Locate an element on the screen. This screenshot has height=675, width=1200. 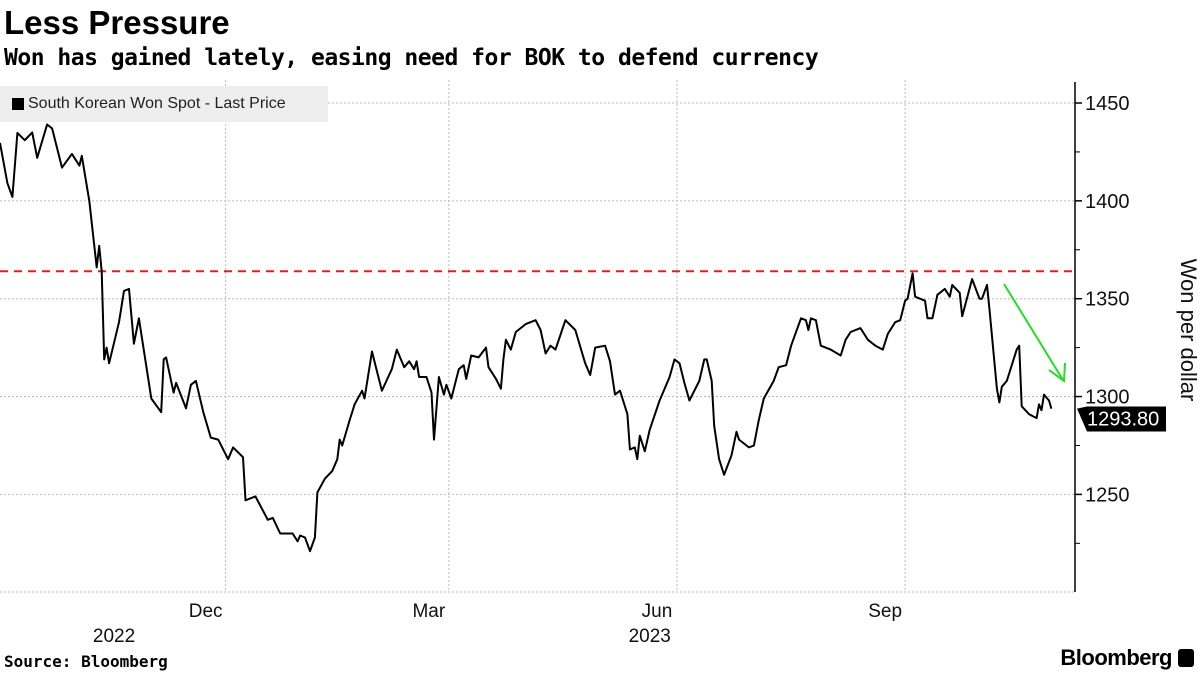
last-price-label: 1293.80 is located at coordinates (1123, 420).